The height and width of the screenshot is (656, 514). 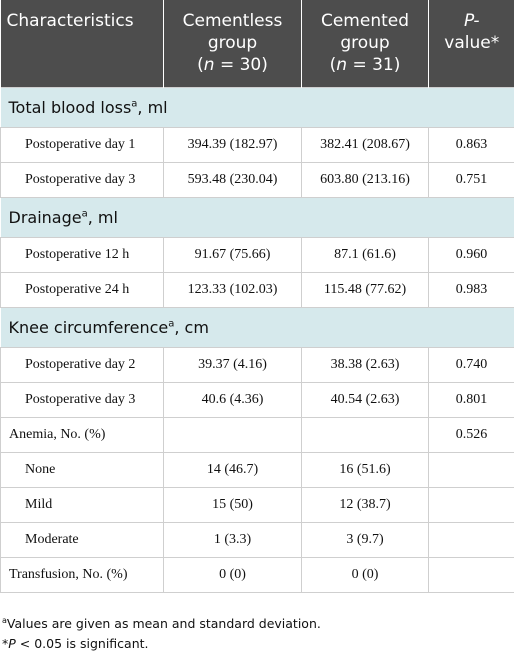 What do you see at coordinates (472, 21) in the screenshot?
I see `header-p-label: P-` at bounding box center [472, 21].